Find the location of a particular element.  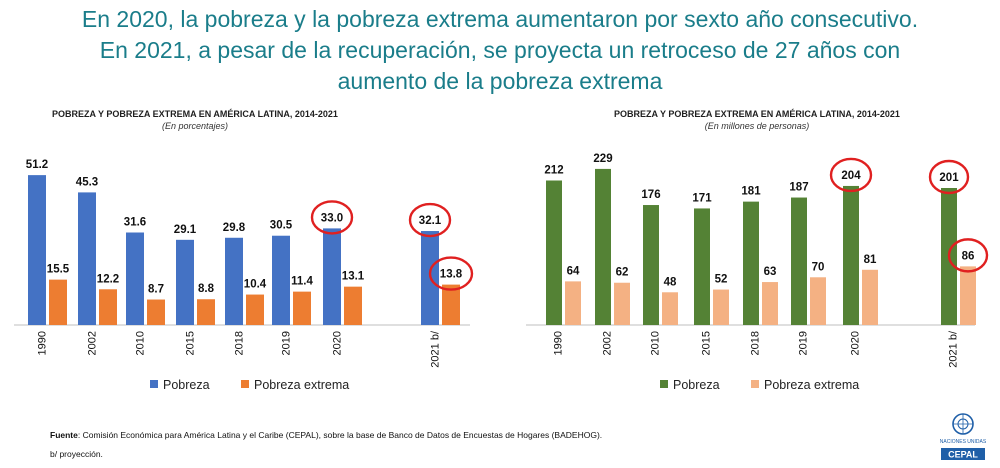

data-label: 31.6 is located at coordinates (135, 222).